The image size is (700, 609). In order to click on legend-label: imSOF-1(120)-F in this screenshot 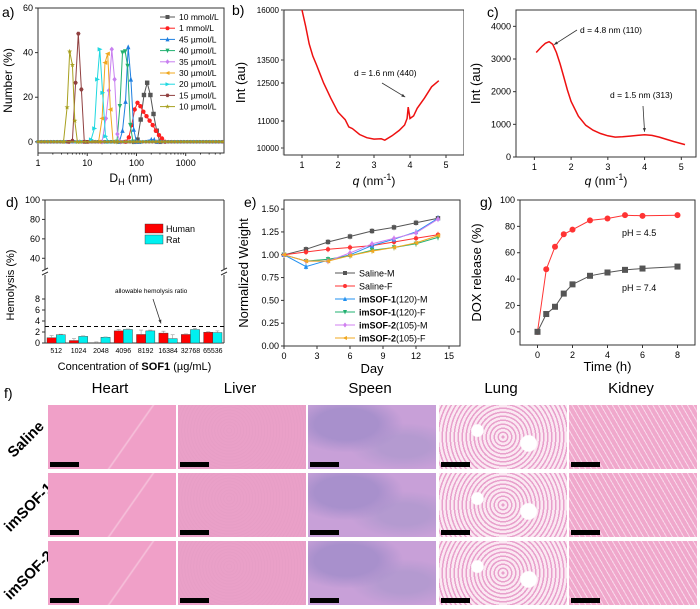, I will do `click(392, 313)`.